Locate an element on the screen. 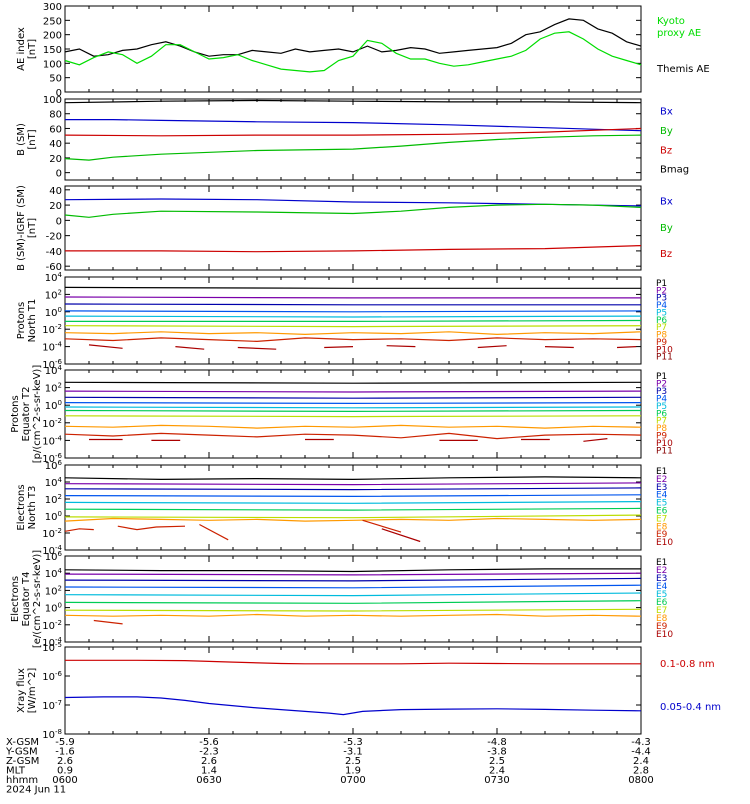  y-axis-label: [p/(cm^2-s-sr-keV)] is located at coordinates (37, 414).